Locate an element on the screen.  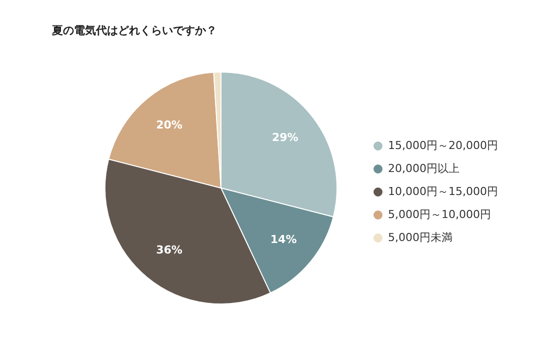
legend-label: 5,000円～10,000円 is located at coordinates (439, 214).